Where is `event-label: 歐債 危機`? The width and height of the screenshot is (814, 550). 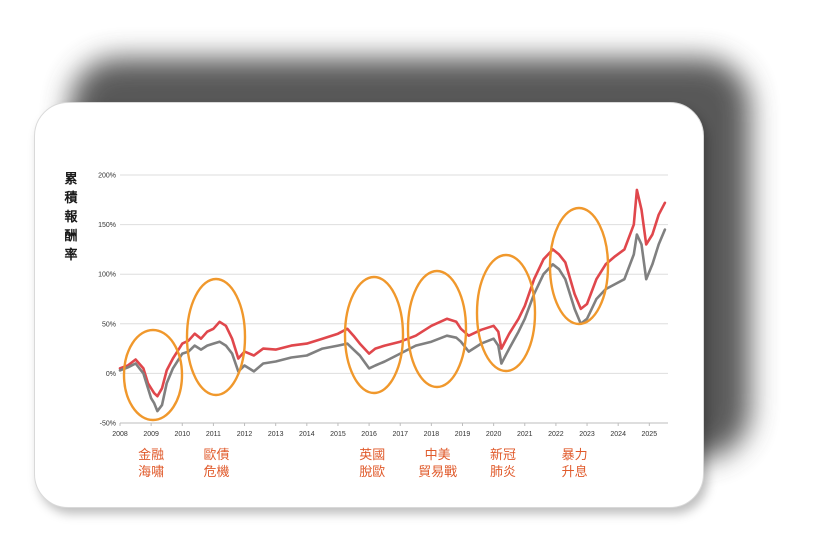
event-label: 歐債 危機 is located at coordinates (217, 464).